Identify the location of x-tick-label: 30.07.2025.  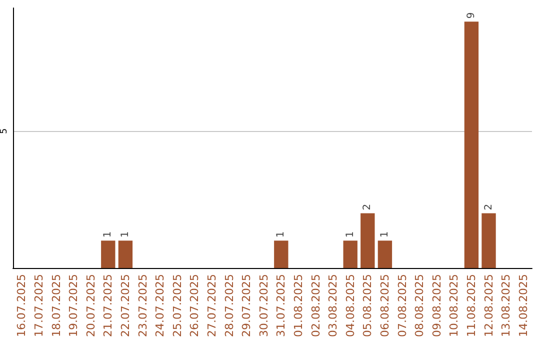
(263, 306).